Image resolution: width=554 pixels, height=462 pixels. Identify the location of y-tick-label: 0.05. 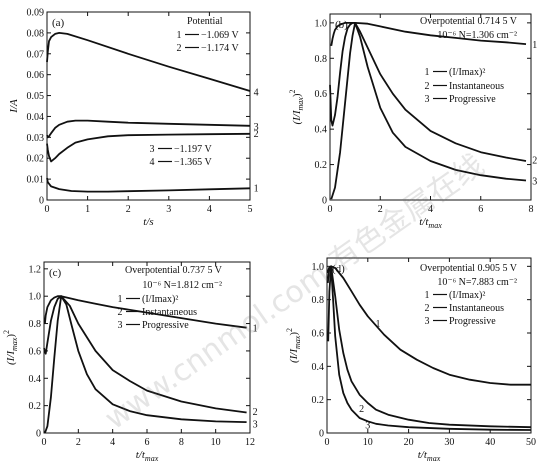
(36, 96).